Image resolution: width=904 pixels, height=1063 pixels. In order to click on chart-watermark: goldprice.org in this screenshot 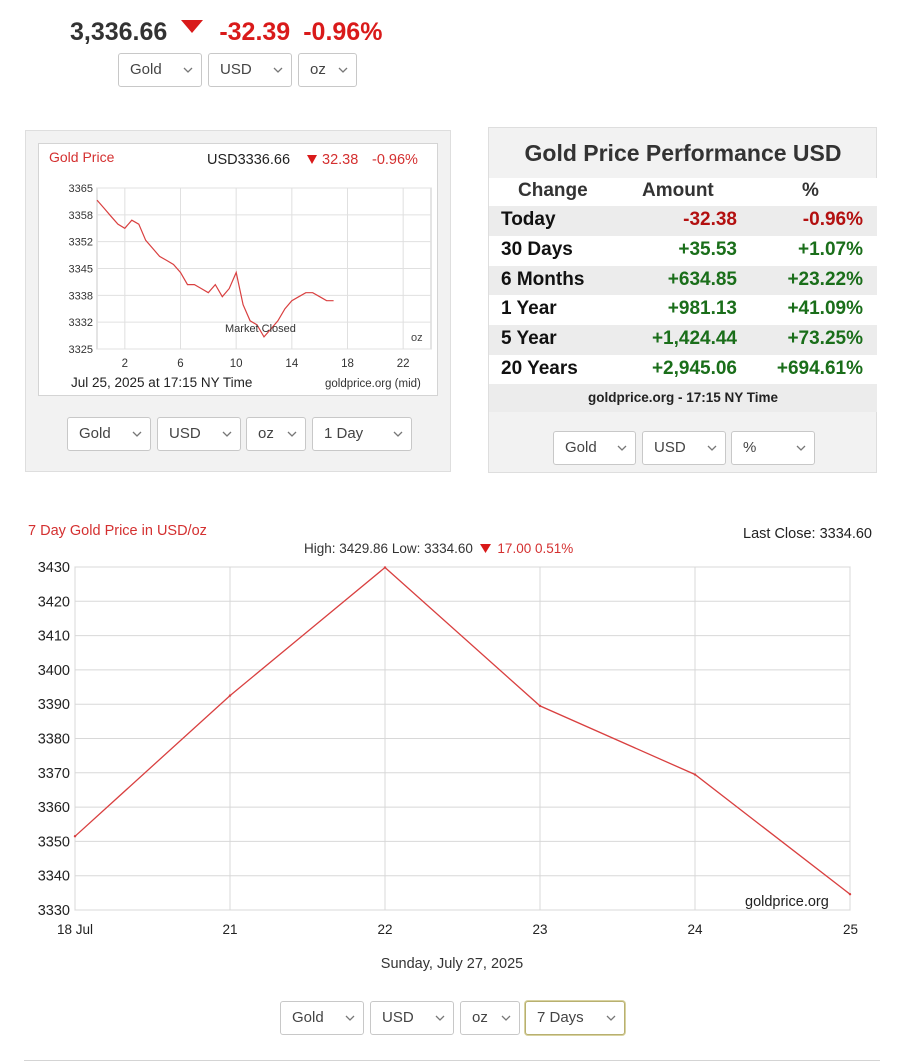, I will do `click(787, 902)`.